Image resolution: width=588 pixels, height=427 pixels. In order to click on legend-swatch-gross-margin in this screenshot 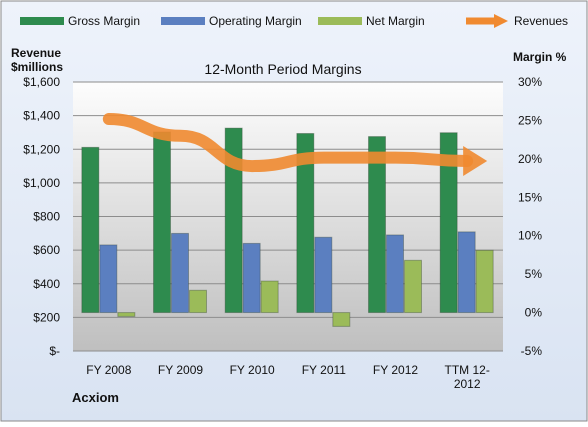, I will do `click(42, 21)`.